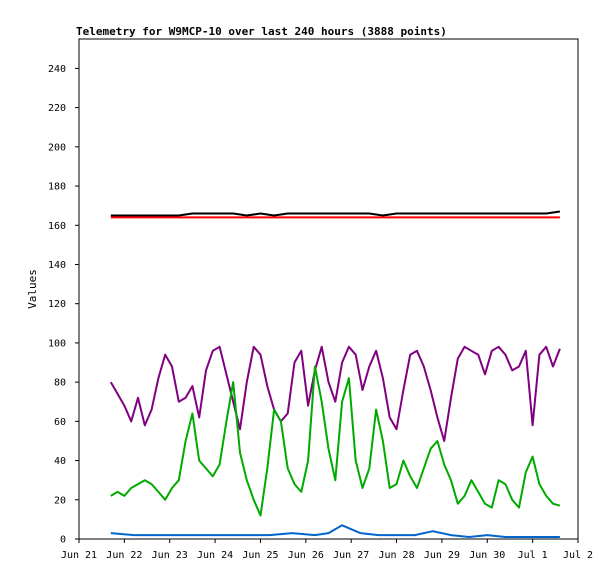  What do you see at coordinates (442, 555) in the screenshot?
I see `x-tick-label: Jun 29` at bounding box center [442, 555].